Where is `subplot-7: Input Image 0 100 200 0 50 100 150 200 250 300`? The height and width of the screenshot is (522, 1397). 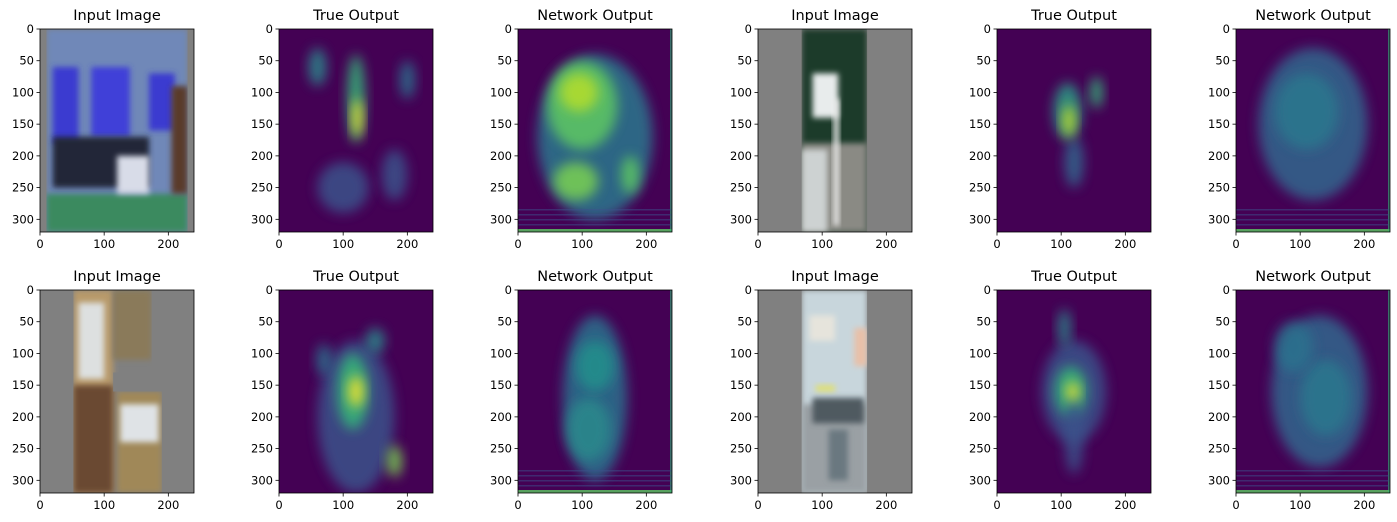
subplot-7: Input Image 0 100 200 0 50 100 150 200 250 300 is located at coordinates (103, 390).